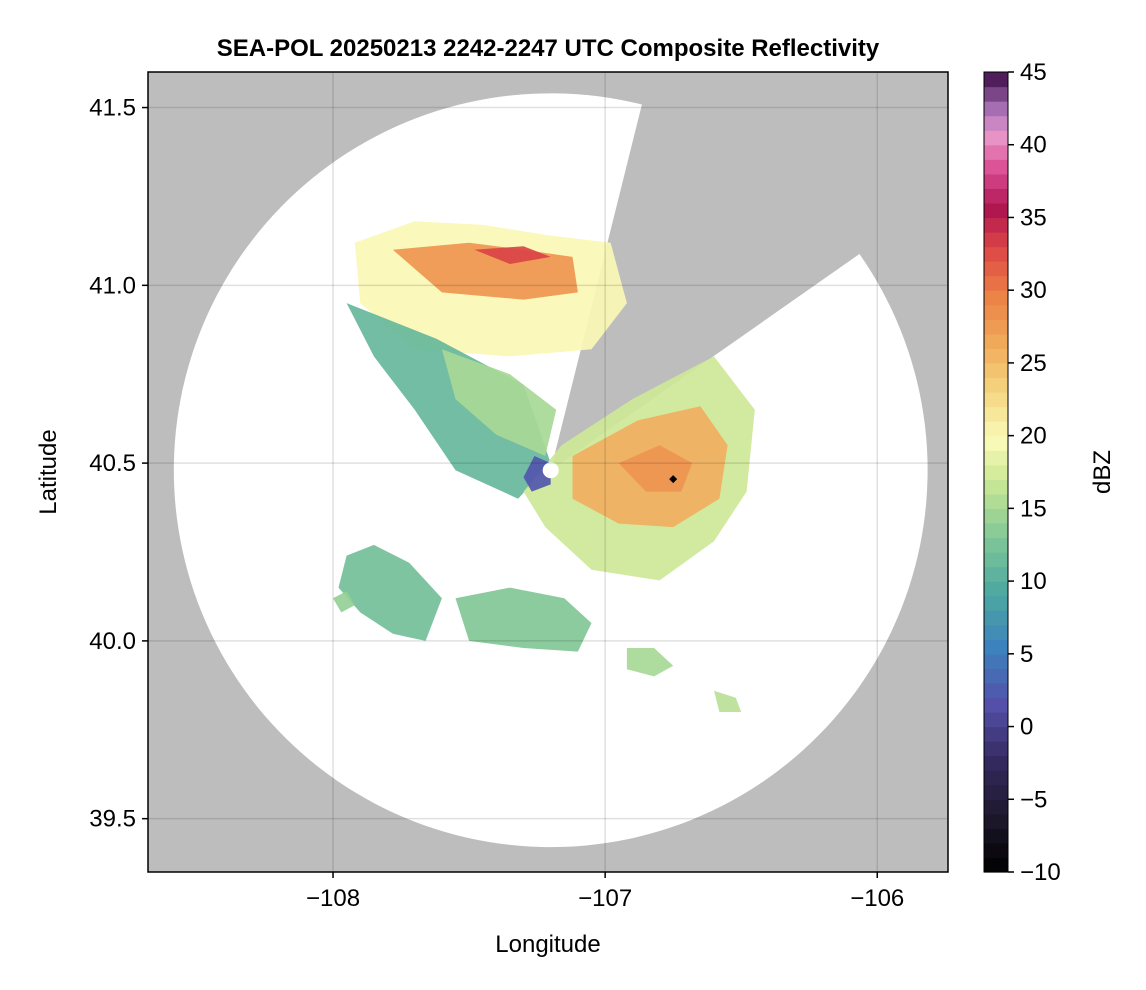 This screenshot has width=1146, height=990. I want to click on echo-southeast-cell, so click(650, 662).